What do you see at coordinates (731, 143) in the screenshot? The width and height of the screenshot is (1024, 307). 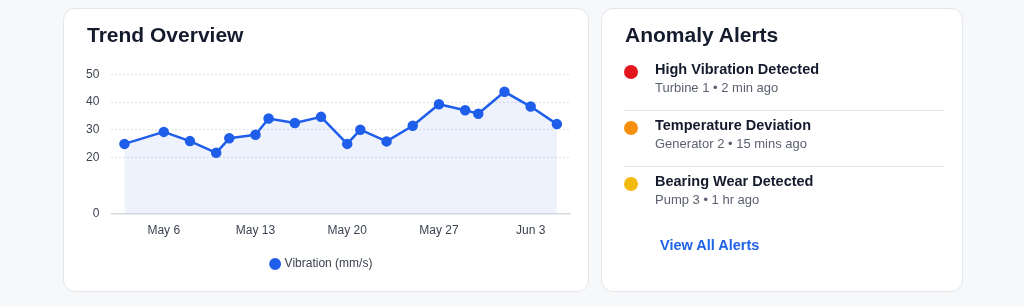 I see `text: Generator 2 • 15 mins ago` at bounding box center [731, 143].